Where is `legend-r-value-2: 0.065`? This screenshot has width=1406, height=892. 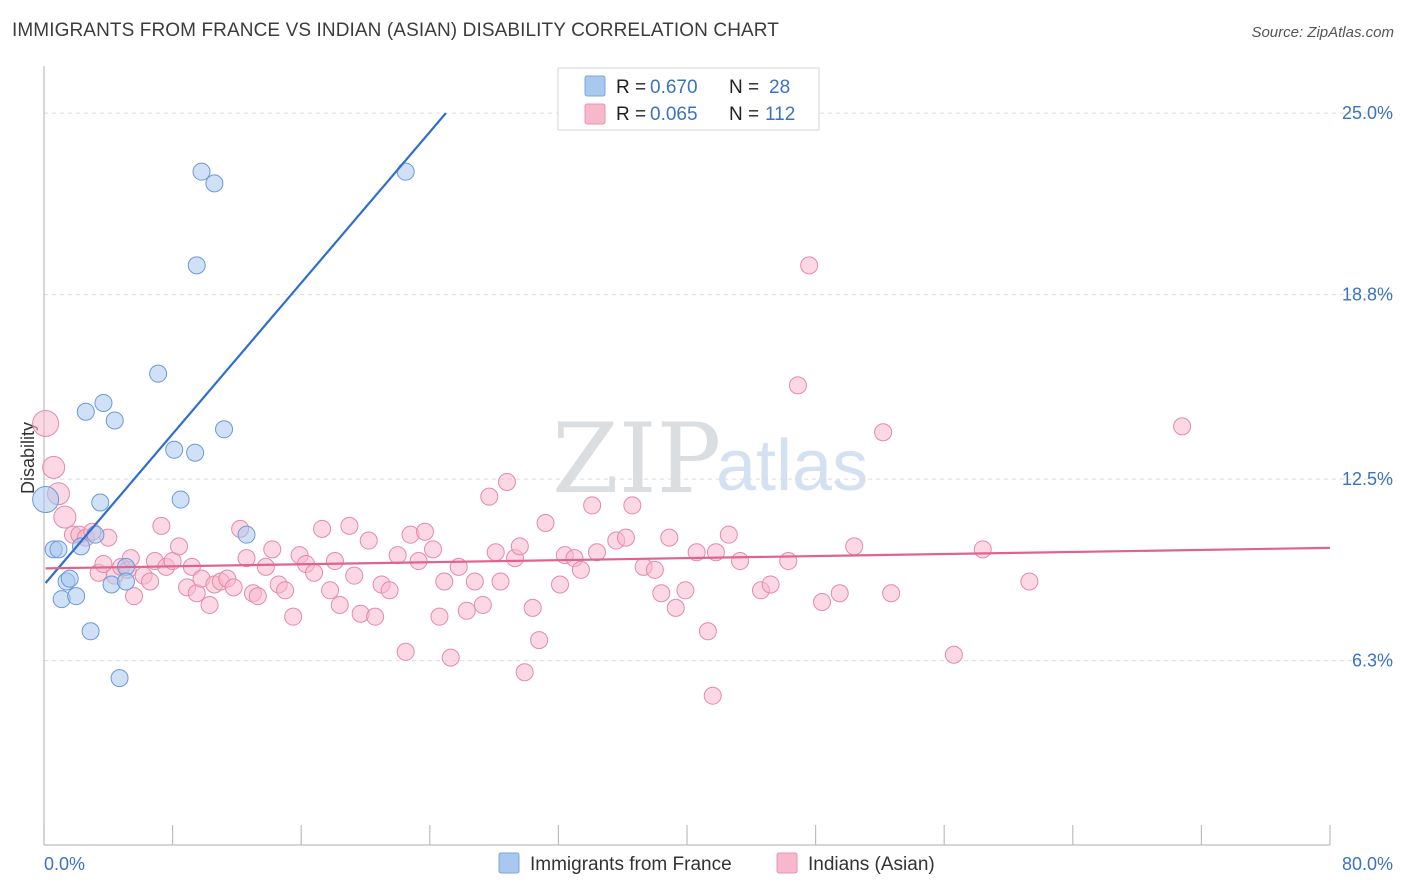
legend-r-value-2: 0.065 is located at coordinates (674, 114).